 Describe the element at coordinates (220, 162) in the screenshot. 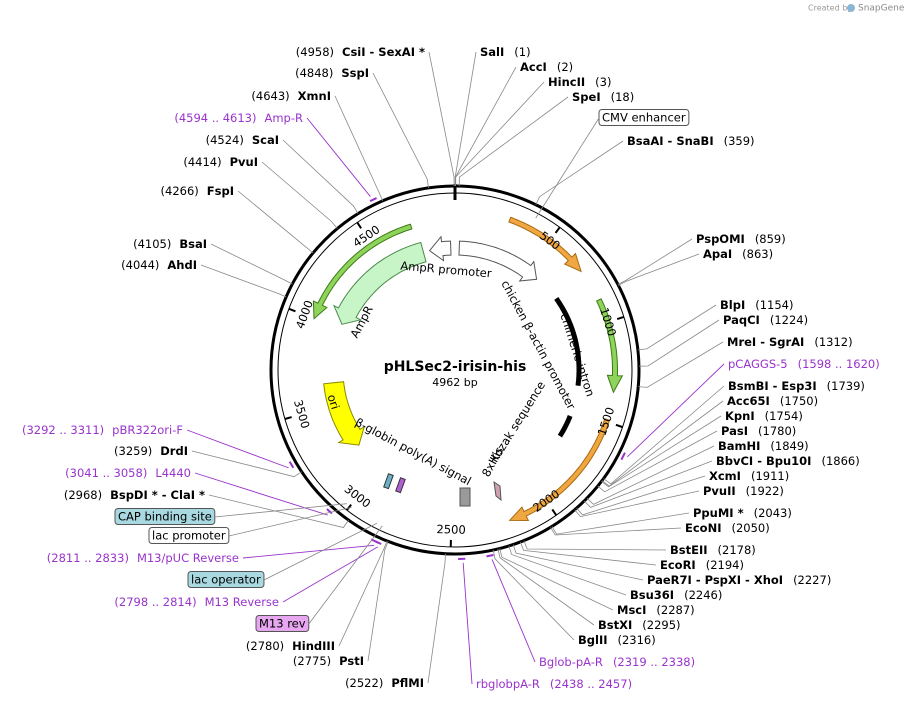

I see `site-label: (4414) PvuI` at that location.